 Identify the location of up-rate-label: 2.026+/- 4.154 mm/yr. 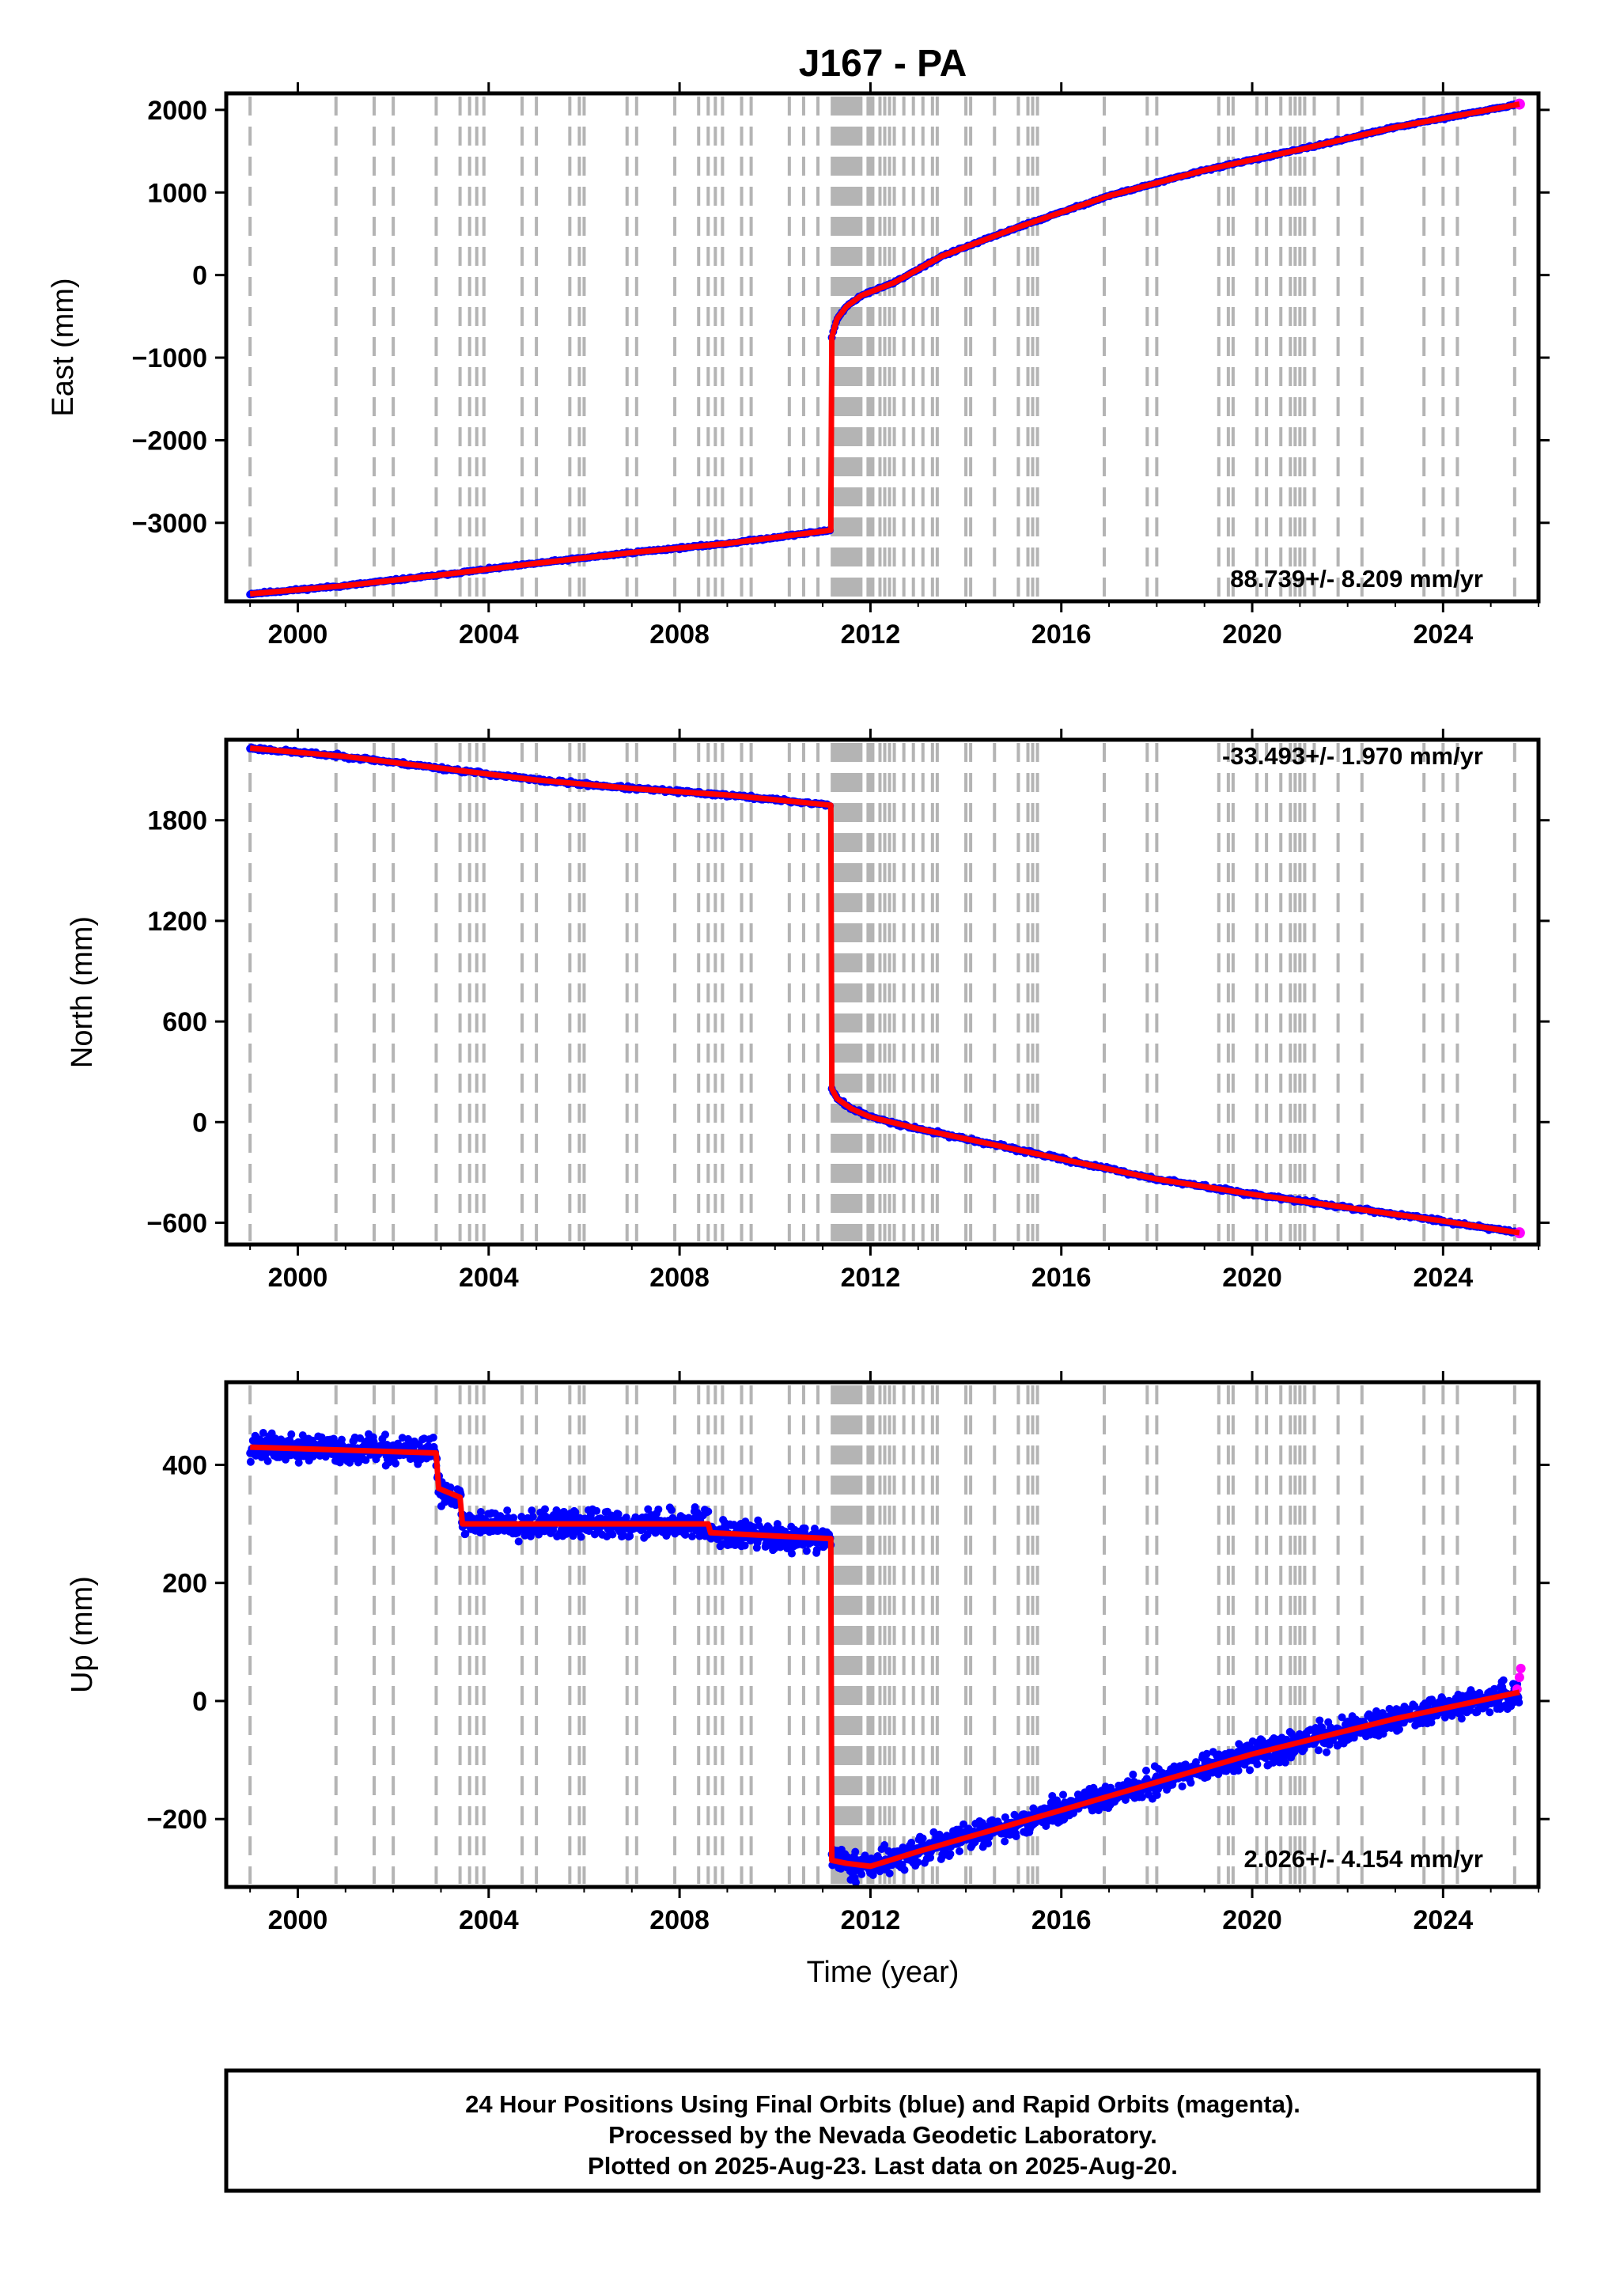
(1363, 1859).